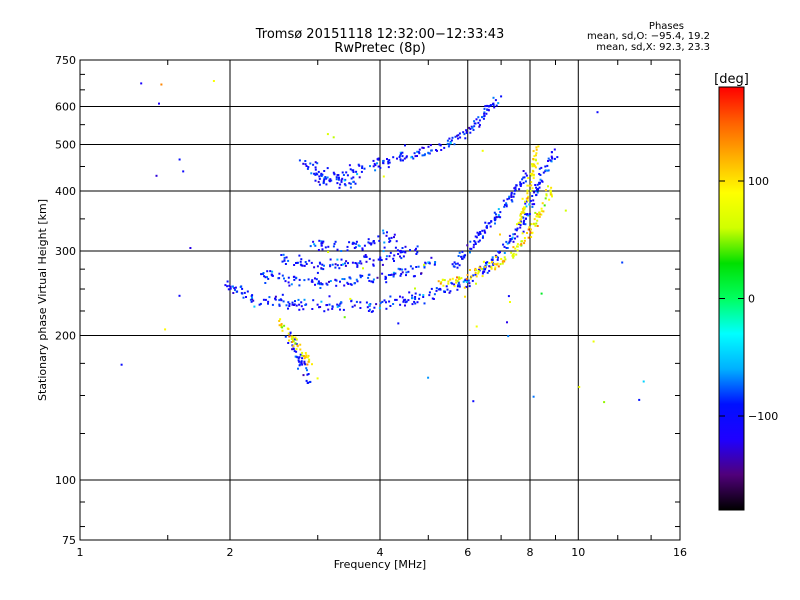  I want to click on x-tick-label: 16, so click(680, 552).